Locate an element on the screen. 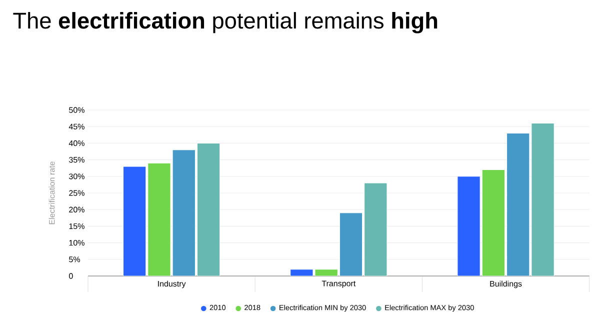 The height and width of the screenshot is (336, 600). y-tick-label: 5% is located at coordinates (74, 259).